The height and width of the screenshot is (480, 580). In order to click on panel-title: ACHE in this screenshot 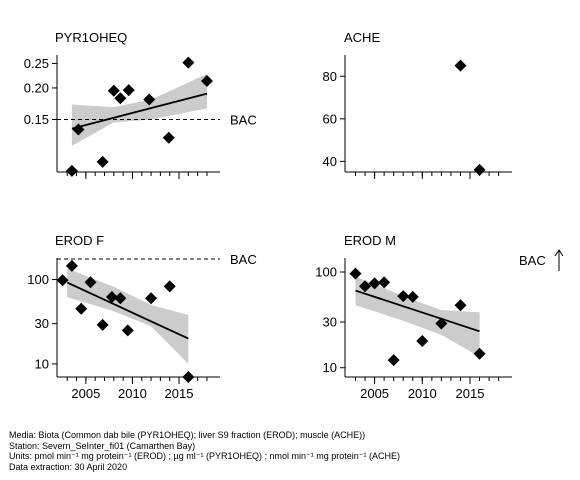, I will do `click(362, 37)`.